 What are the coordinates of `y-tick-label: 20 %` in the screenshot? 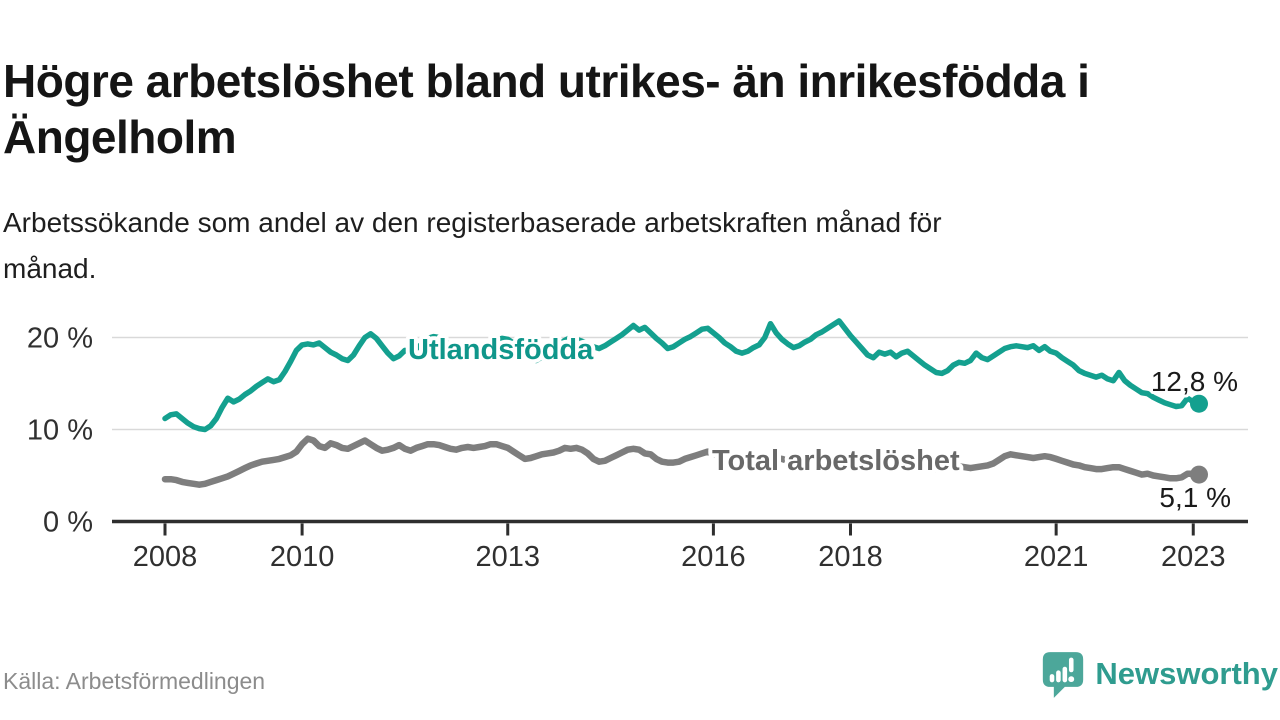 It's located at (60, 339).